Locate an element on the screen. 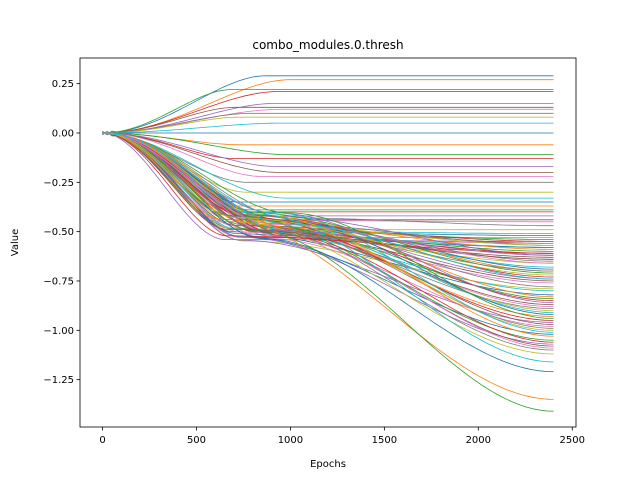  y-tick-label: 0.25 is located at coordinates (63, 84).